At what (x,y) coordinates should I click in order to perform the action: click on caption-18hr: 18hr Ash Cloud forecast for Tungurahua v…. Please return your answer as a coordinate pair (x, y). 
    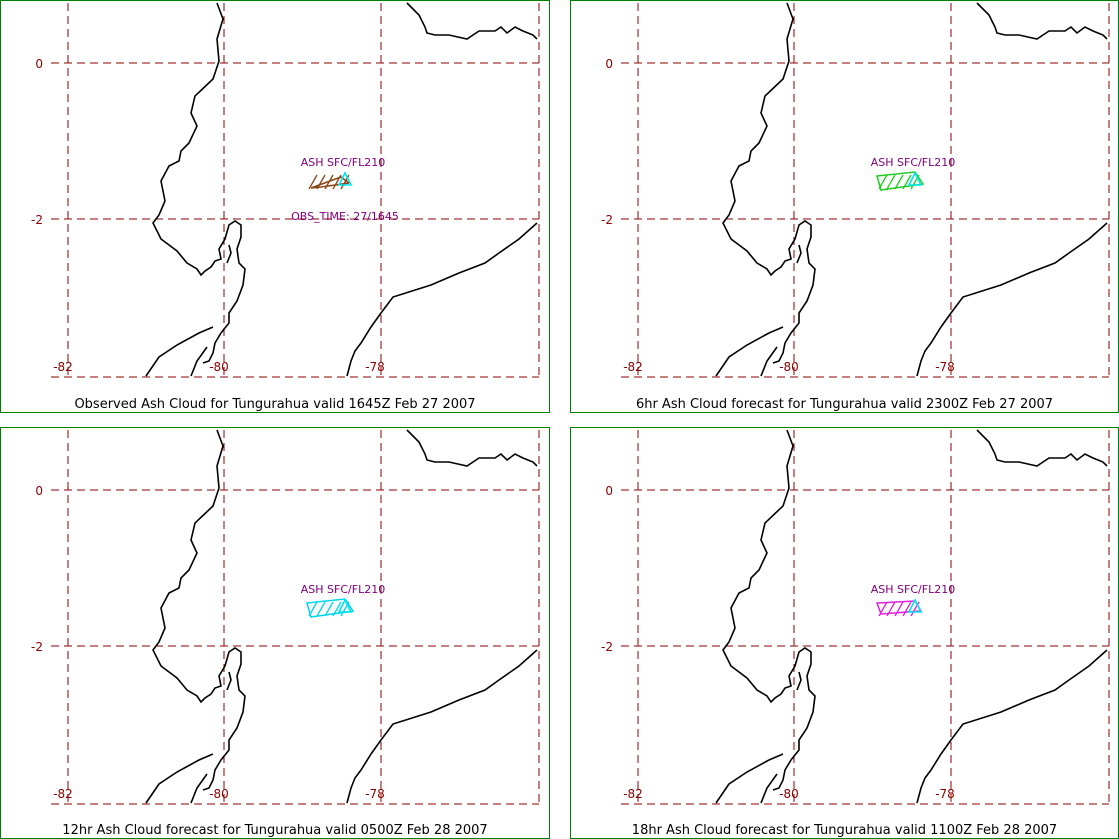
    Looking at the image, I should click on (844, 830).